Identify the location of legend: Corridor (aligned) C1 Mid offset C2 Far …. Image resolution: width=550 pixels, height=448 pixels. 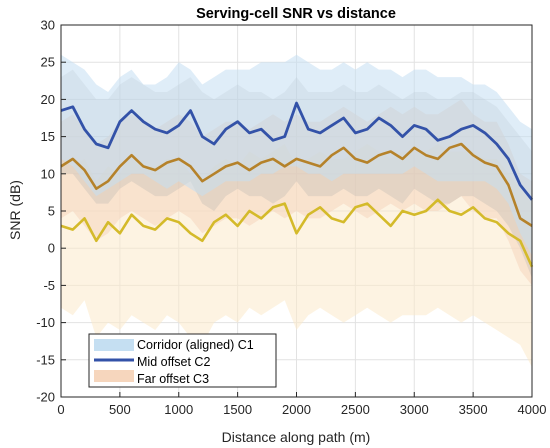
(182, 360).